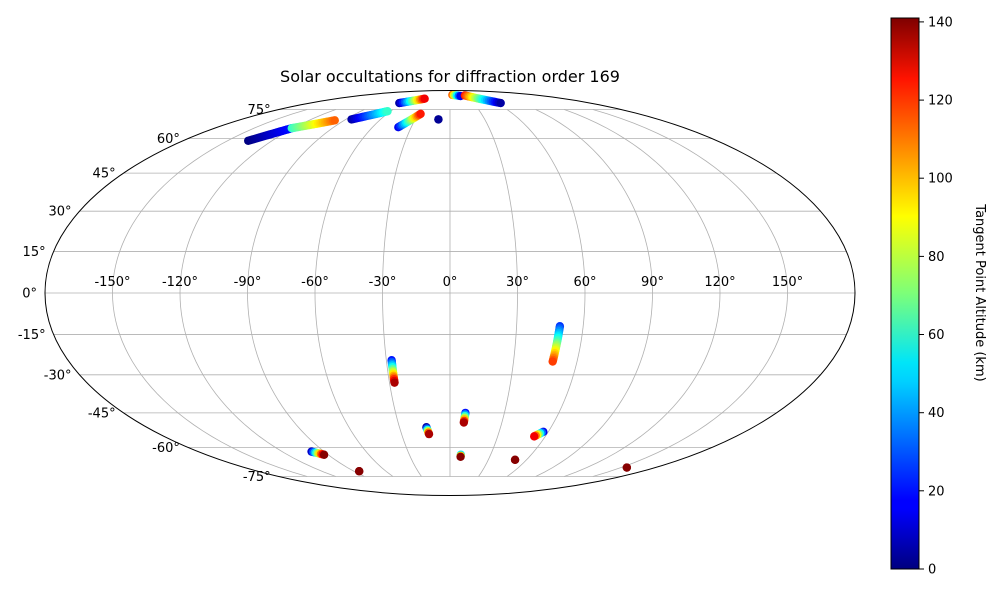 The image size is (998, 592). Describe the element at coordinates (584, 282) in the screenshot. I see `lon-tick-label: 60°` at that location.